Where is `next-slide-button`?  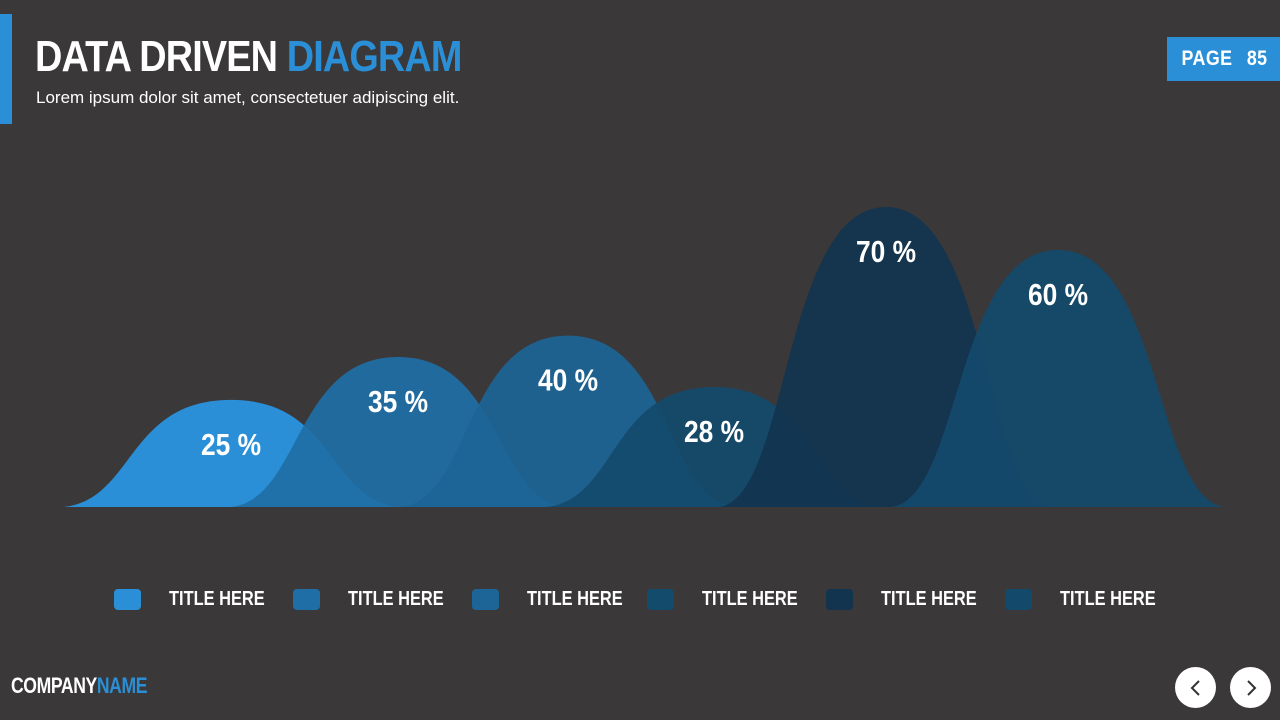
next-slide-button is located at coordinates (1250, 687).